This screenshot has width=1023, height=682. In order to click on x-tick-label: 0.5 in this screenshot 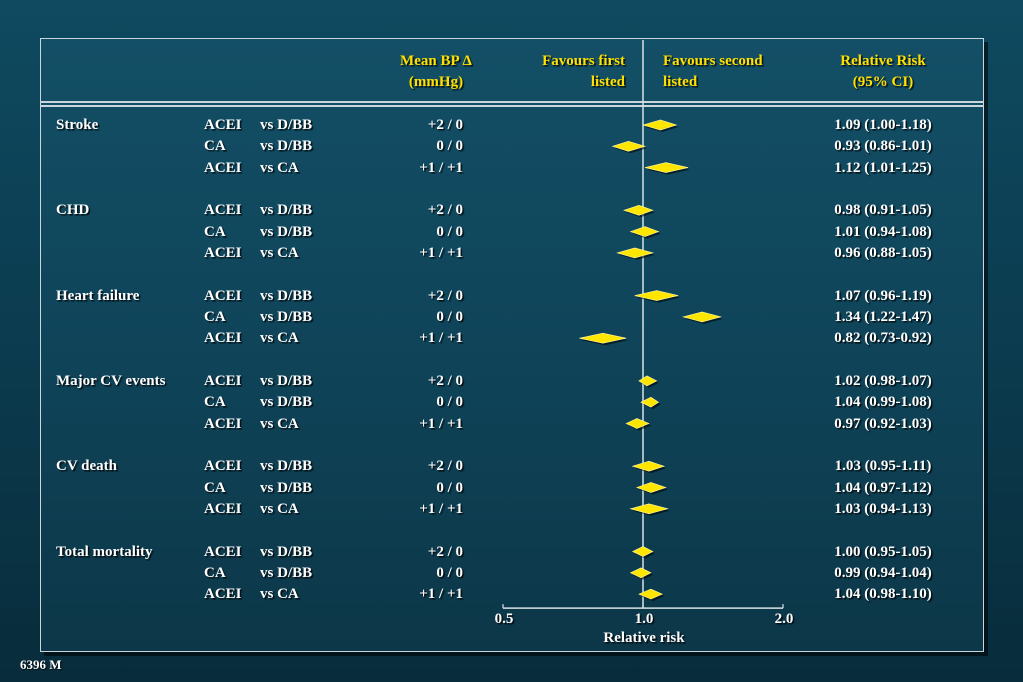, I will do `click(504, 619)`.